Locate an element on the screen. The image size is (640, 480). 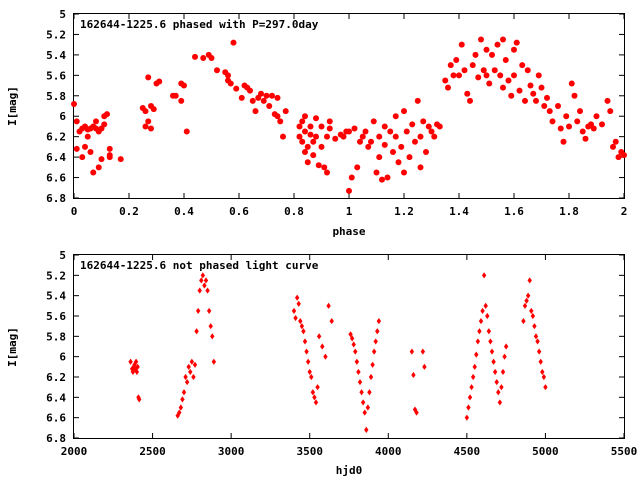
phased-y-tick-label: 6.2 is located at coordinates (56, 137).